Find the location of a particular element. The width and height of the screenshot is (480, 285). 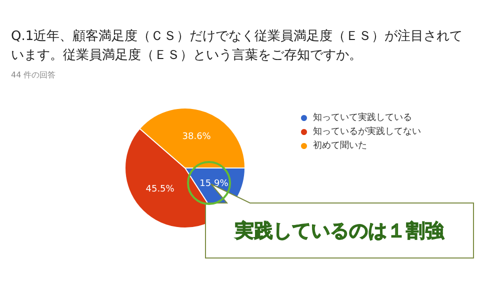

data-label: 15.9% is located at coordinates (214, 183).